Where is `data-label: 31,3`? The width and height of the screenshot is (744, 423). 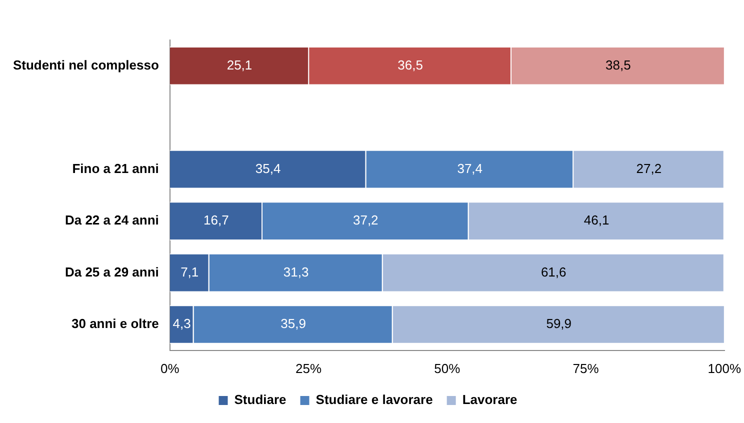
data-label: 31,3 is located at coordinates (296, 272).